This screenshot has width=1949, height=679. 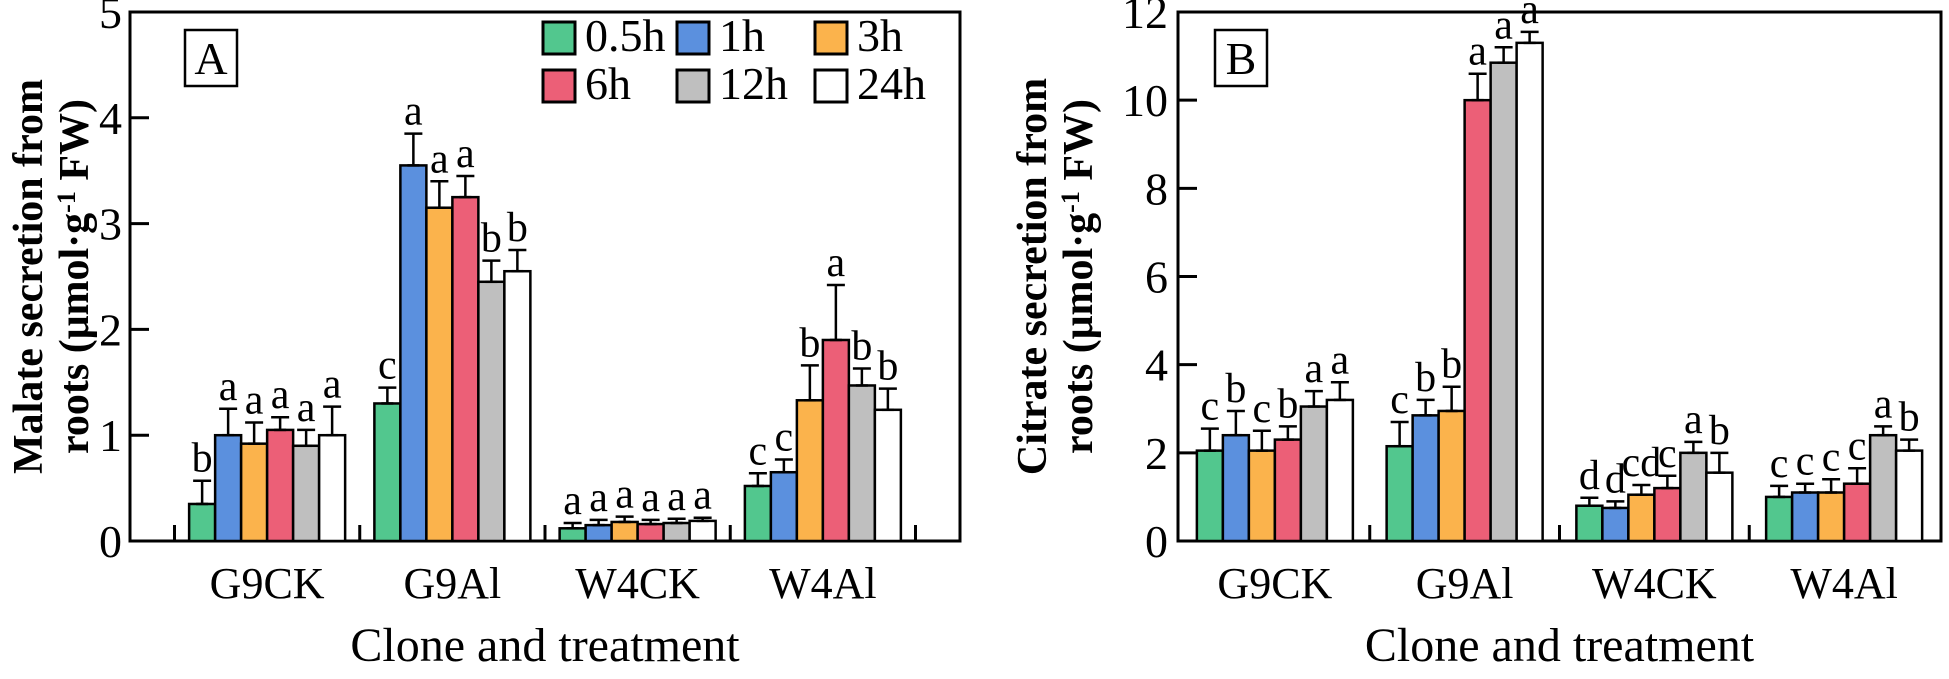 I want to click on x-axis-title: Clone and treatment, so click(x=545, y=645).